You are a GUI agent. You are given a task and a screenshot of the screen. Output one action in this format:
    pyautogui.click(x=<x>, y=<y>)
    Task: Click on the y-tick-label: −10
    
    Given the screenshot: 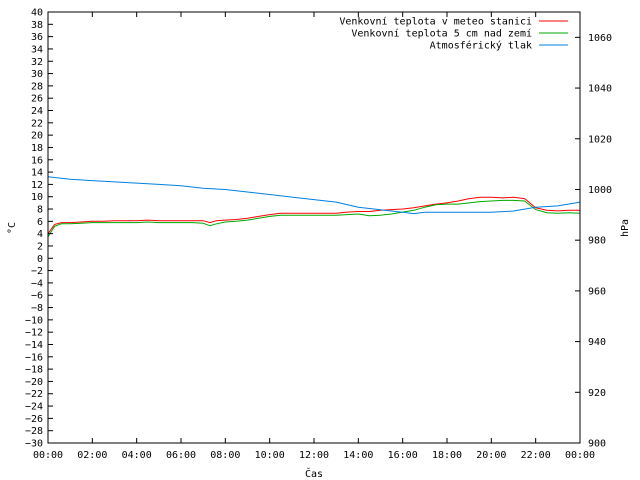 What is the action you would take?
    pyautogui.click(x=34, y=320)
    